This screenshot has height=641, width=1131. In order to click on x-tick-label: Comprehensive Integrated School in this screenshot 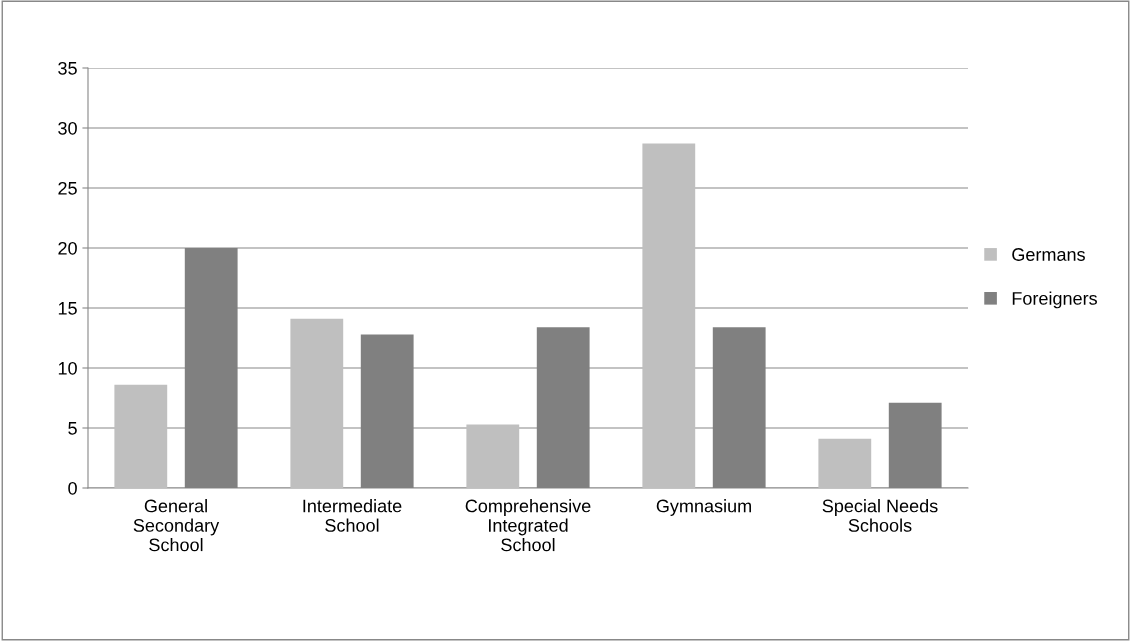, I will do `click(528, 525)`.